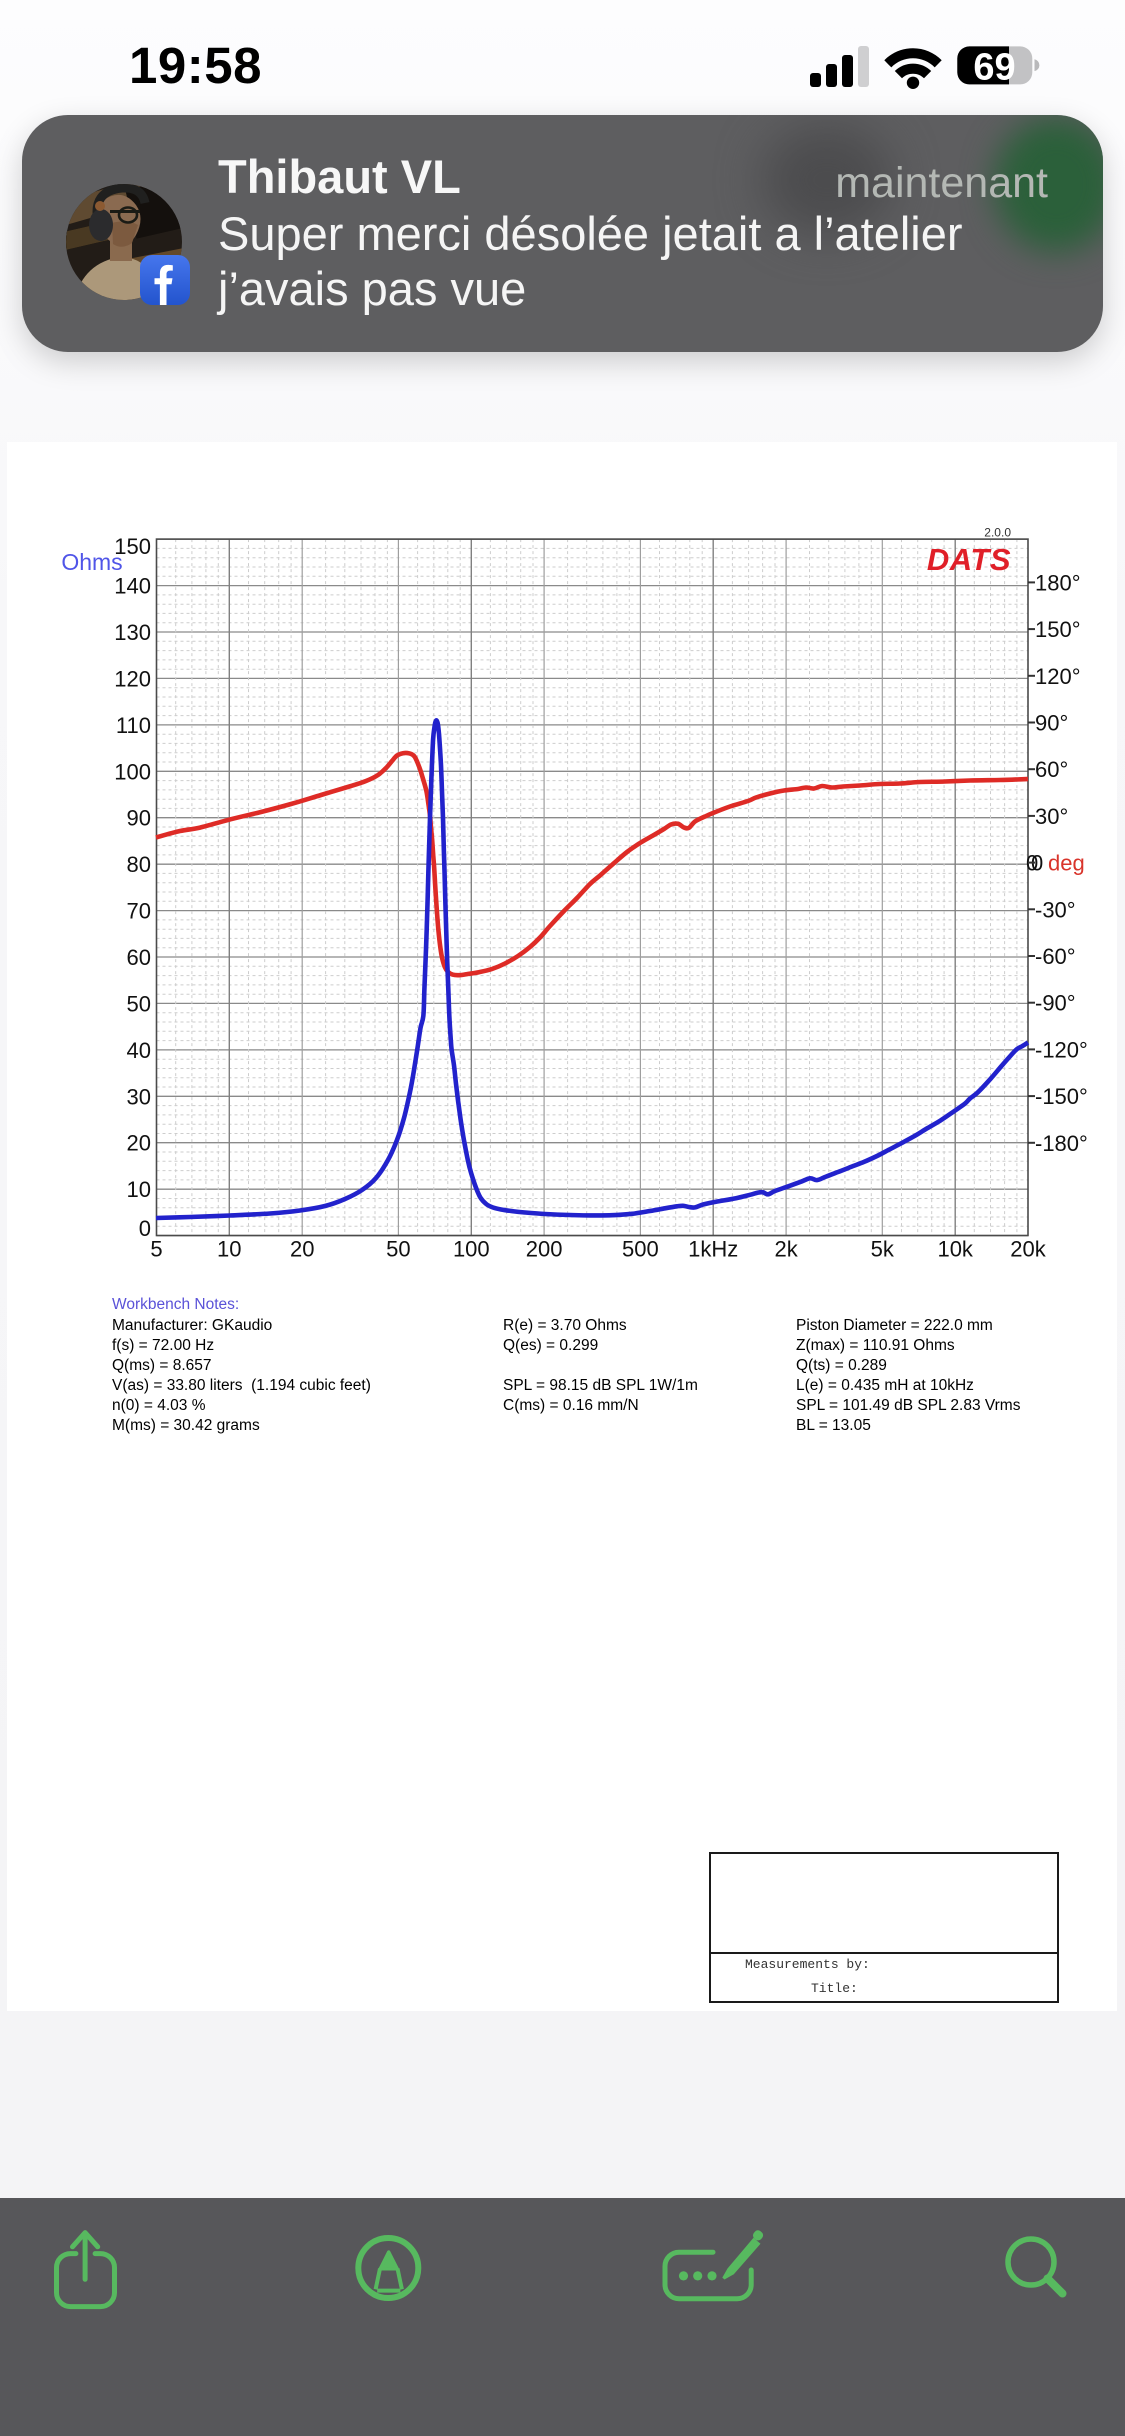 The width and height of the screenshot is (1125, 2436). I want to click on svg-text: 90°, so click(1051, 723).